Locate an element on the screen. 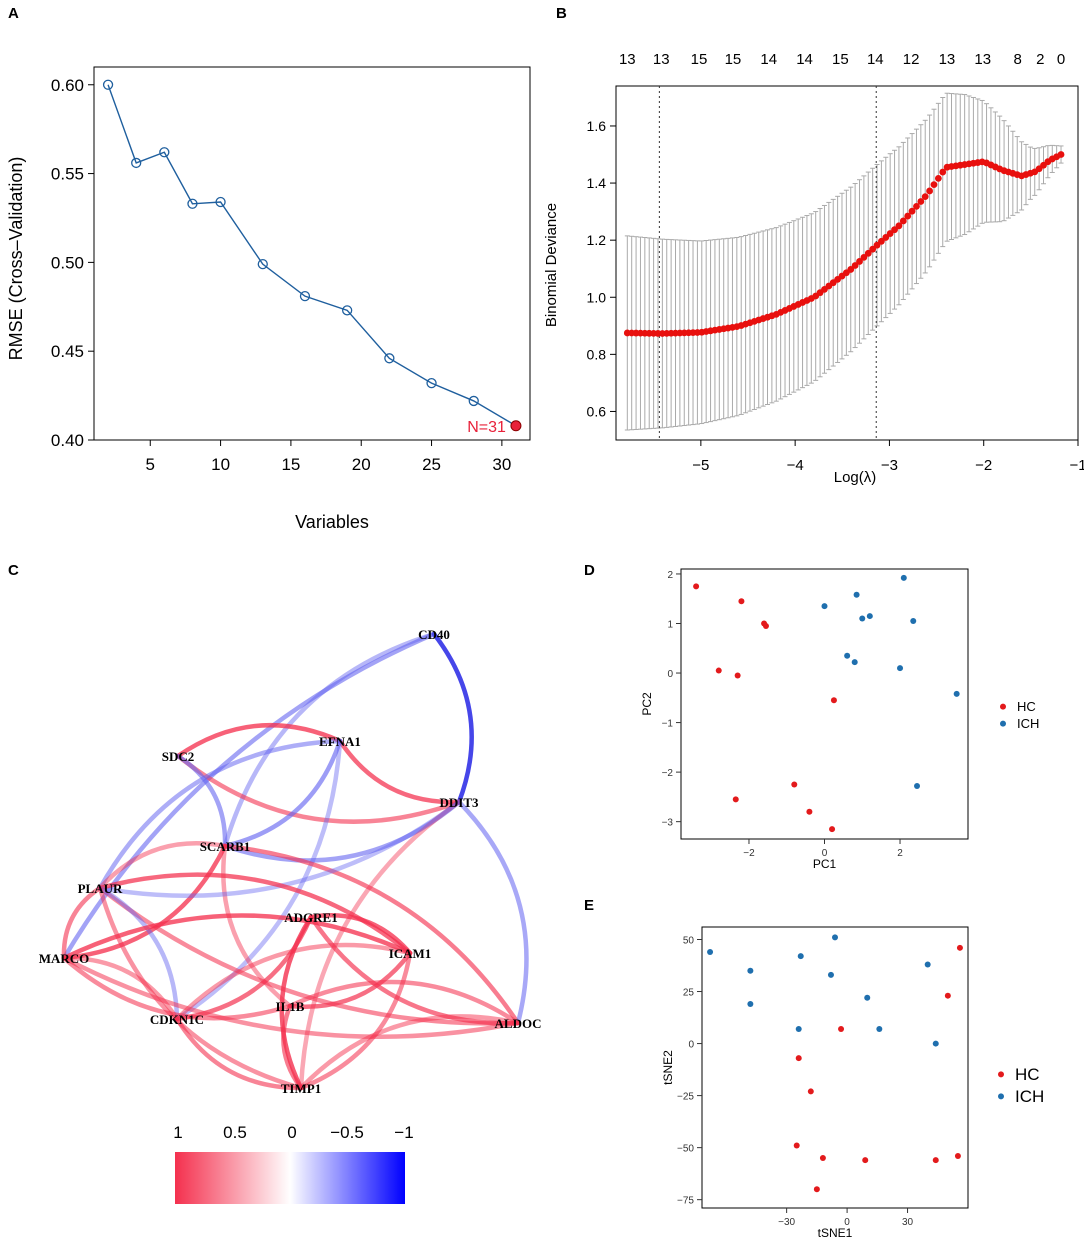  top-axis-label: 12 is located at coordinates (911, 59).